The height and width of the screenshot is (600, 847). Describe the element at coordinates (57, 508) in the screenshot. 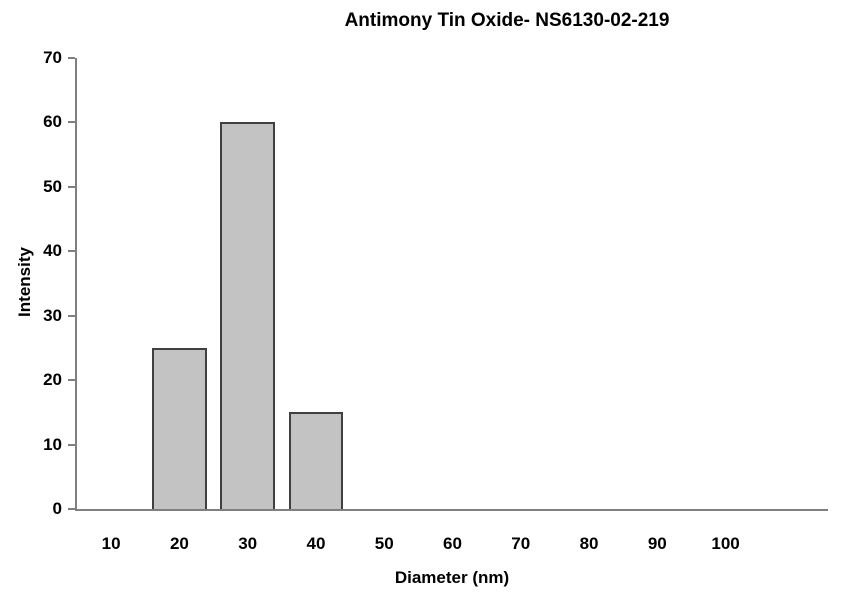

I see `y-axis-tick-label: 0` at that location.